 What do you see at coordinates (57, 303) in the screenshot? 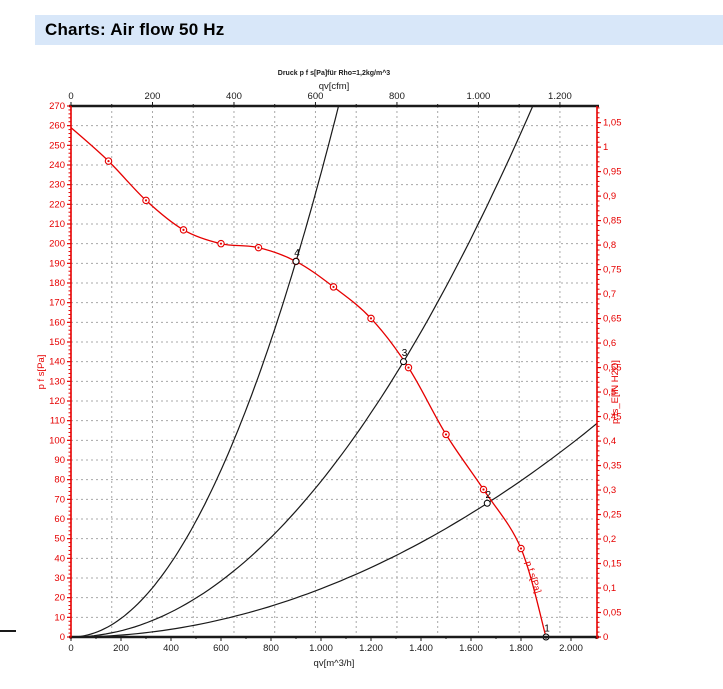
I see `svg-text: 170` at bounding box center [57, 303].